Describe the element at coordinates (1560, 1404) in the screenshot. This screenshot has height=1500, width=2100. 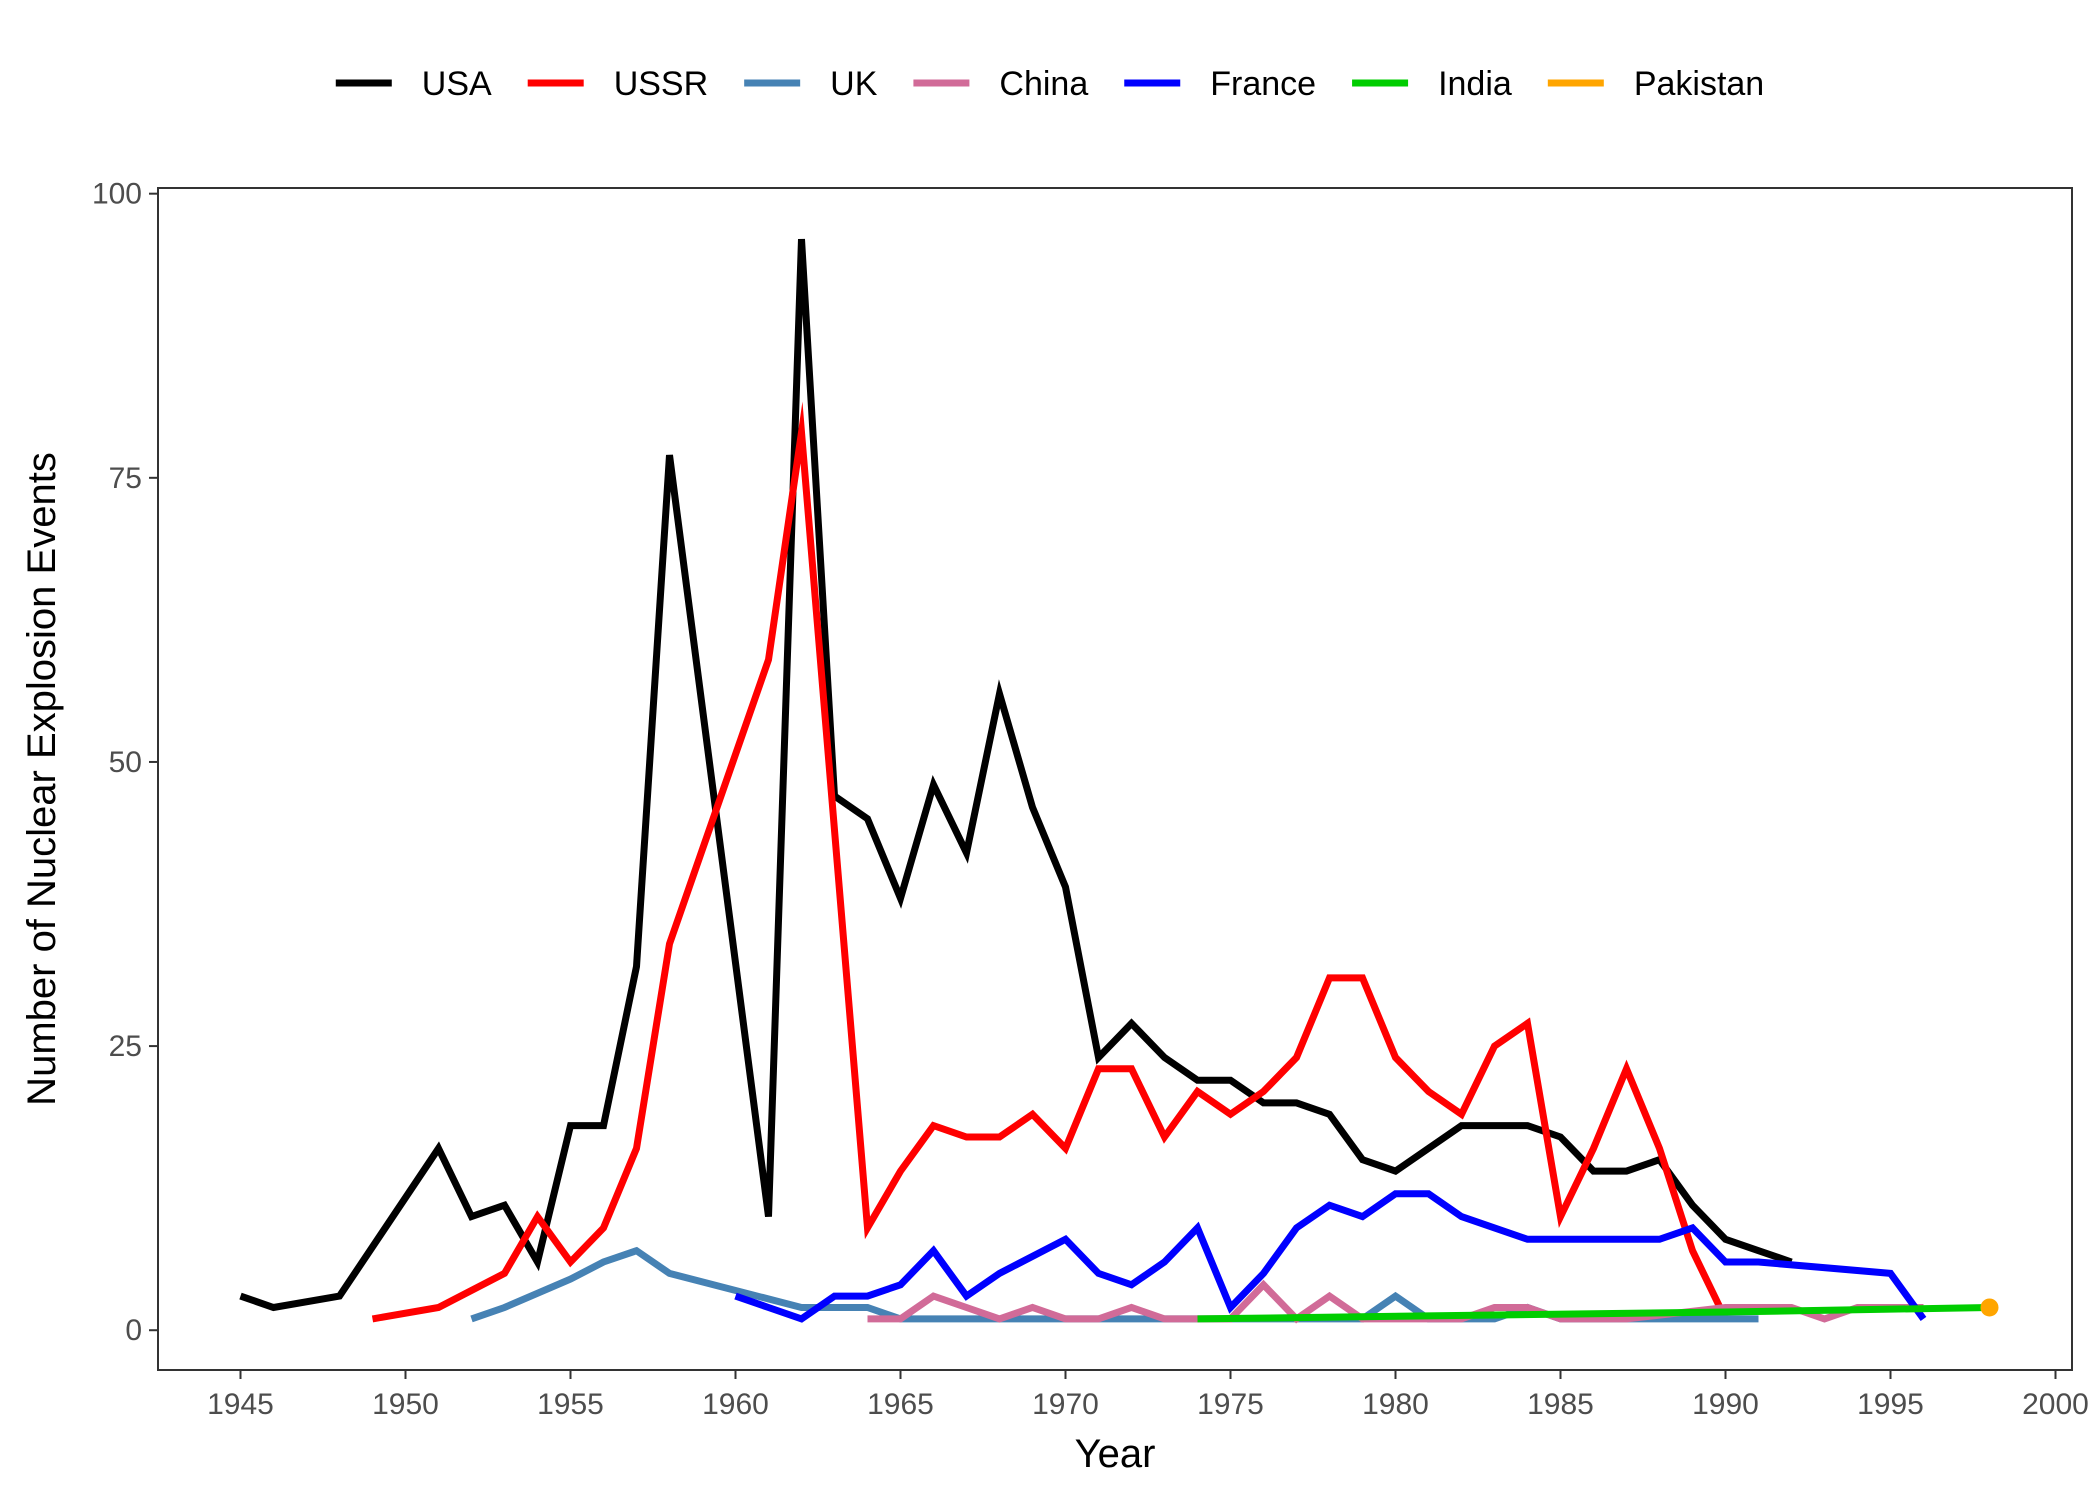
I see `x-tick-label-1985: 1985` at that location.